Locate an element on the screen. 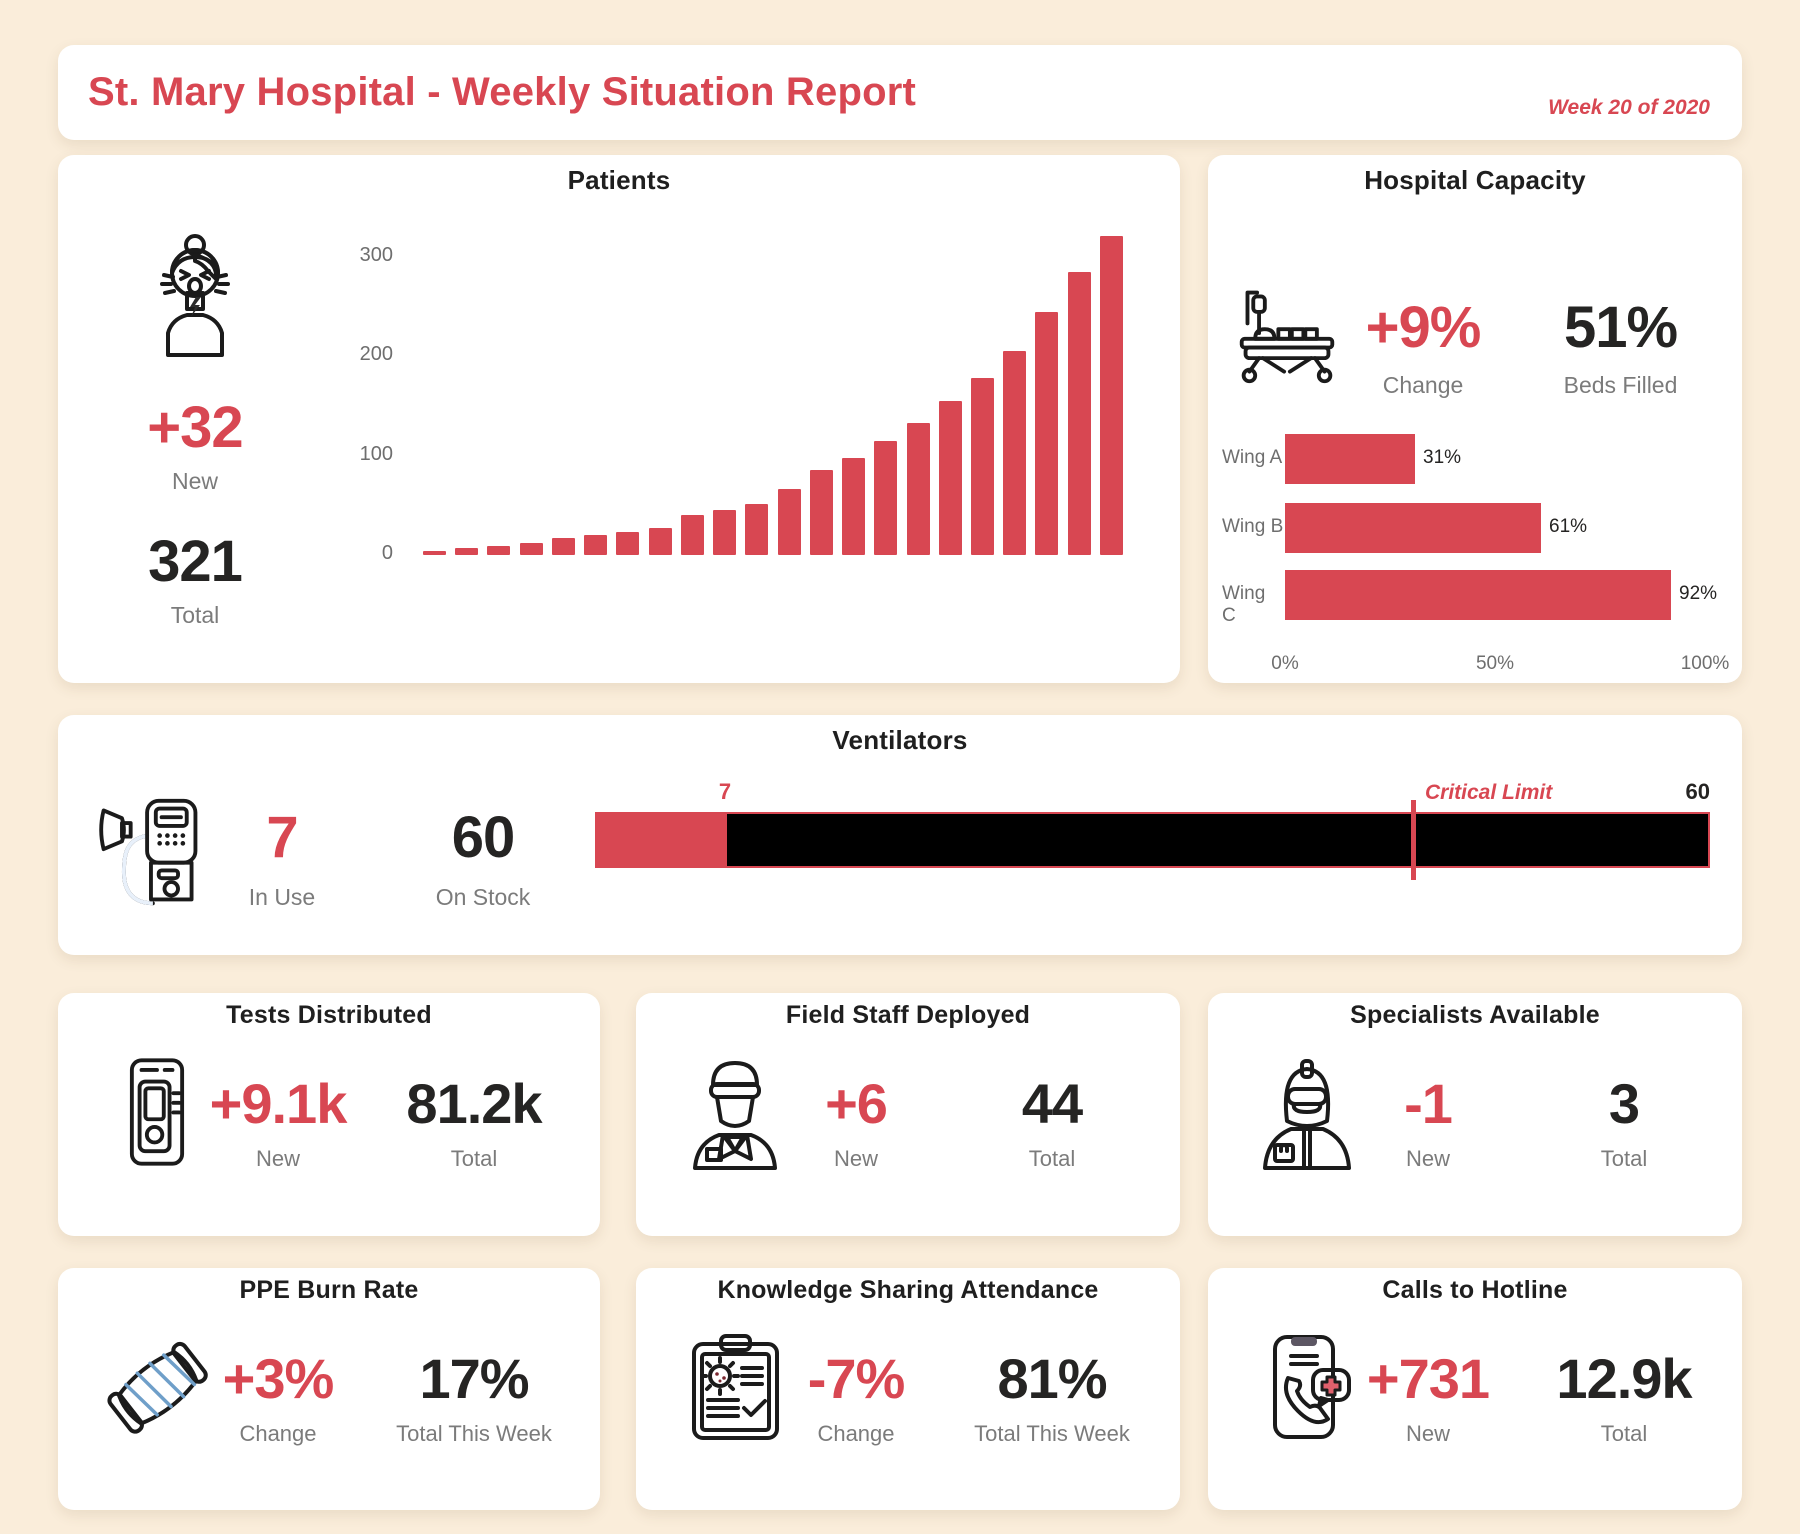 The width and height of the screenshot is (1800, 1534). hotline-total-label: Total is located at coordinates (1624, 1433).